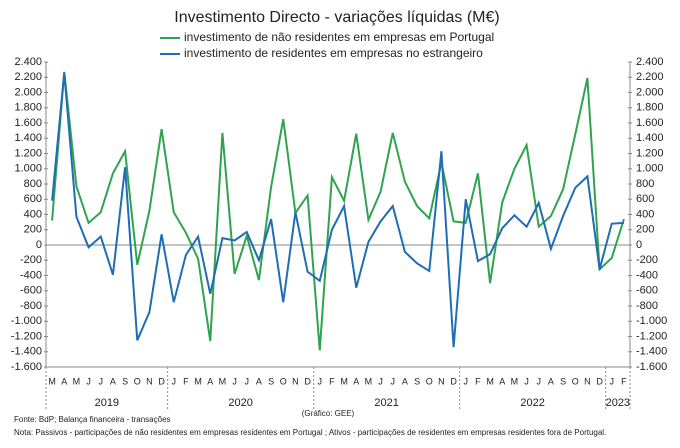 The height and width of the screenshot is (448, 680). I want to click on year-label: 2023, so click(618, 403).